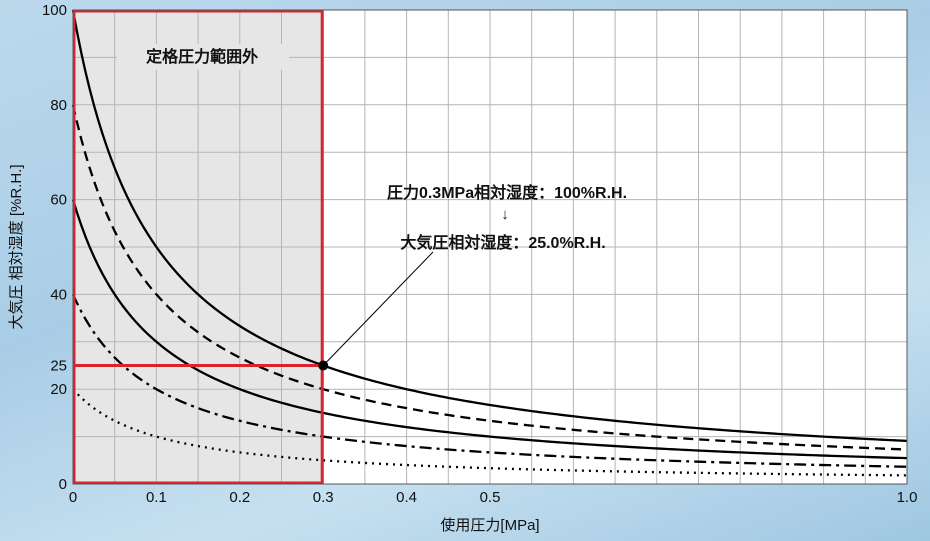  Describe the element at coordinates (505, 214) in the screenshot. I see `annotation-arrow: ↓` at that location.